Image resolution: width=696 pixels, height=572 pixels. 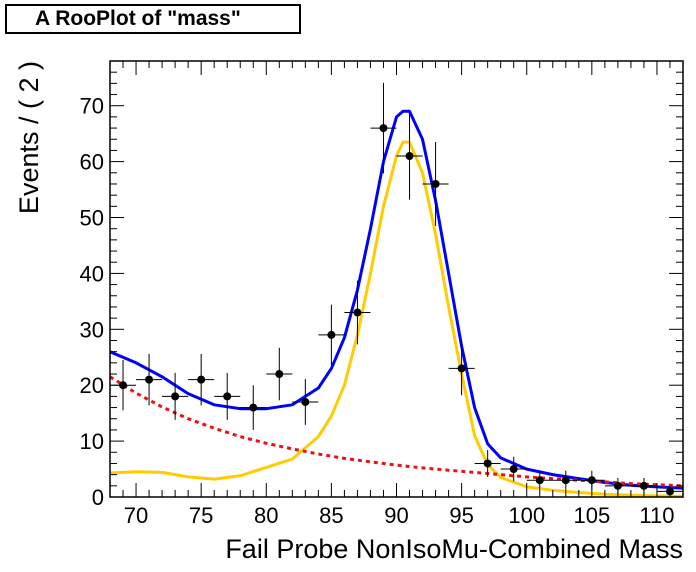 I want to click on y-tick-label: 60, so click(x=92, y=162).